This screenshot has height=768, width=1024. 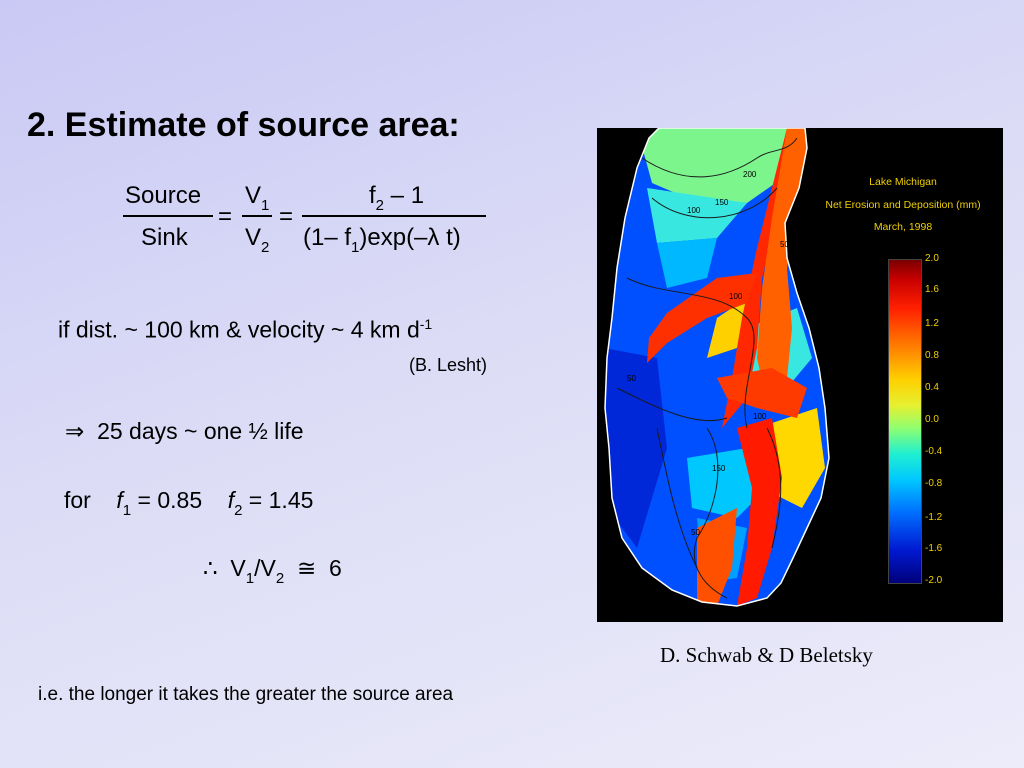 What do you see at coordinates (766, 655) in the screenshot?
I see `image-credit: D. Schwab & D Beletsky` at bounding box center [766, 655].